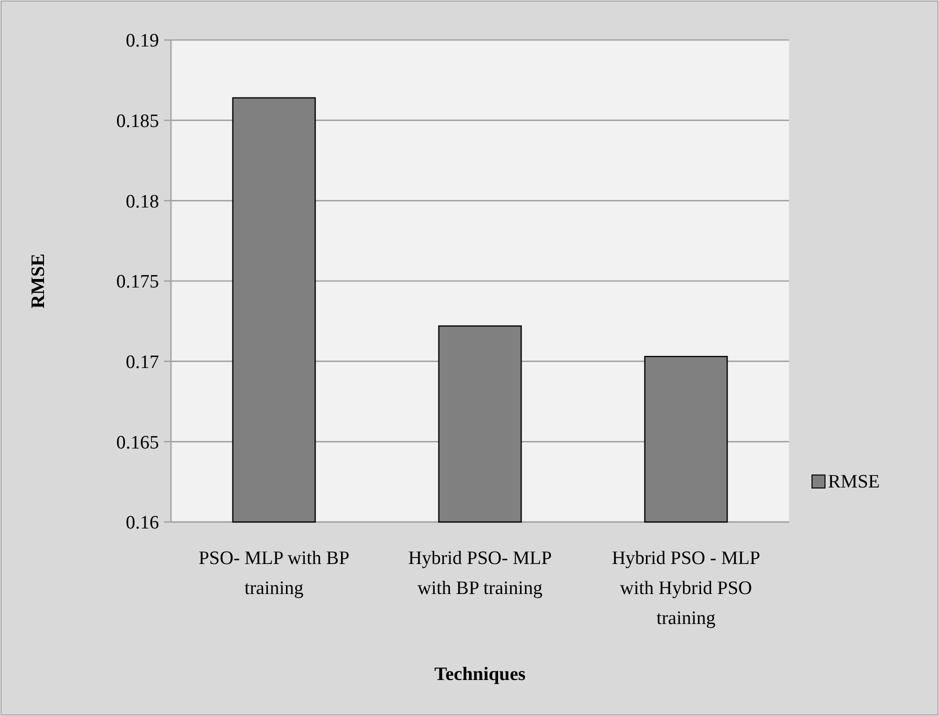 This screenshot has height=716, width=939. I want to click on x-tick-label: Hybrid PSO- MLP with BP training, so click(480, 573).